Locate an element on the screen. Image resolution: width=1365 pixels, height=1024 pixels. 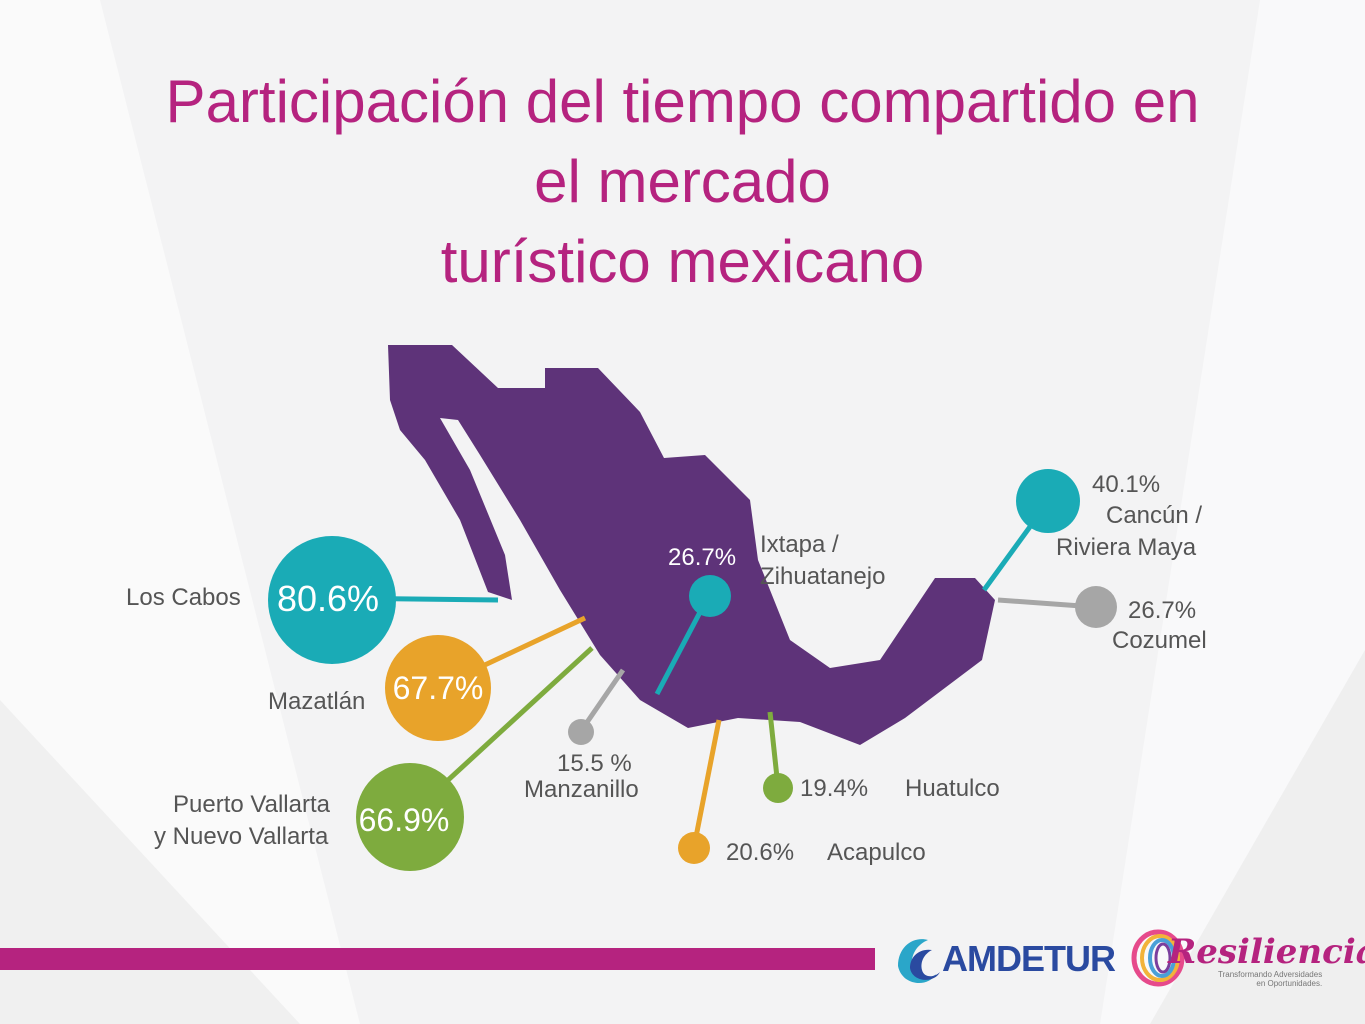
los-cabos-value: 80.6% is located at coordinates (328, 598).